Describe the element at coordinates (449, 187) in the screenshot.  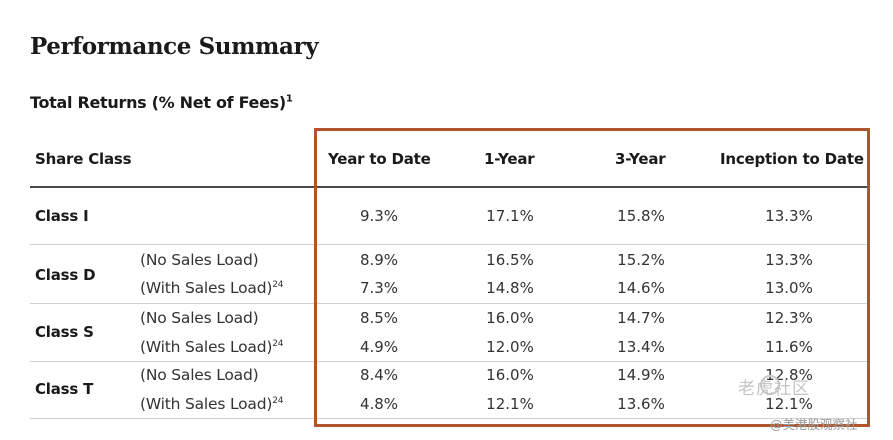
I see `header-rule` at that location.